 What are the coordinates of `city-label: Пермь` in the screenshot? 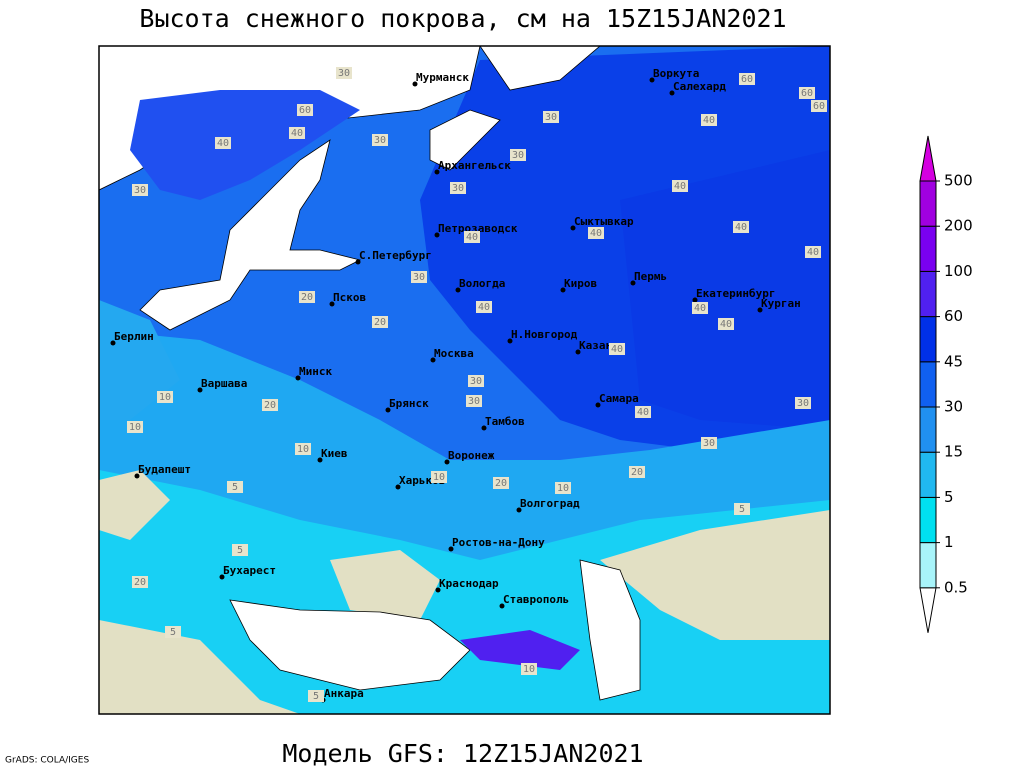 It's located at (650, 276).